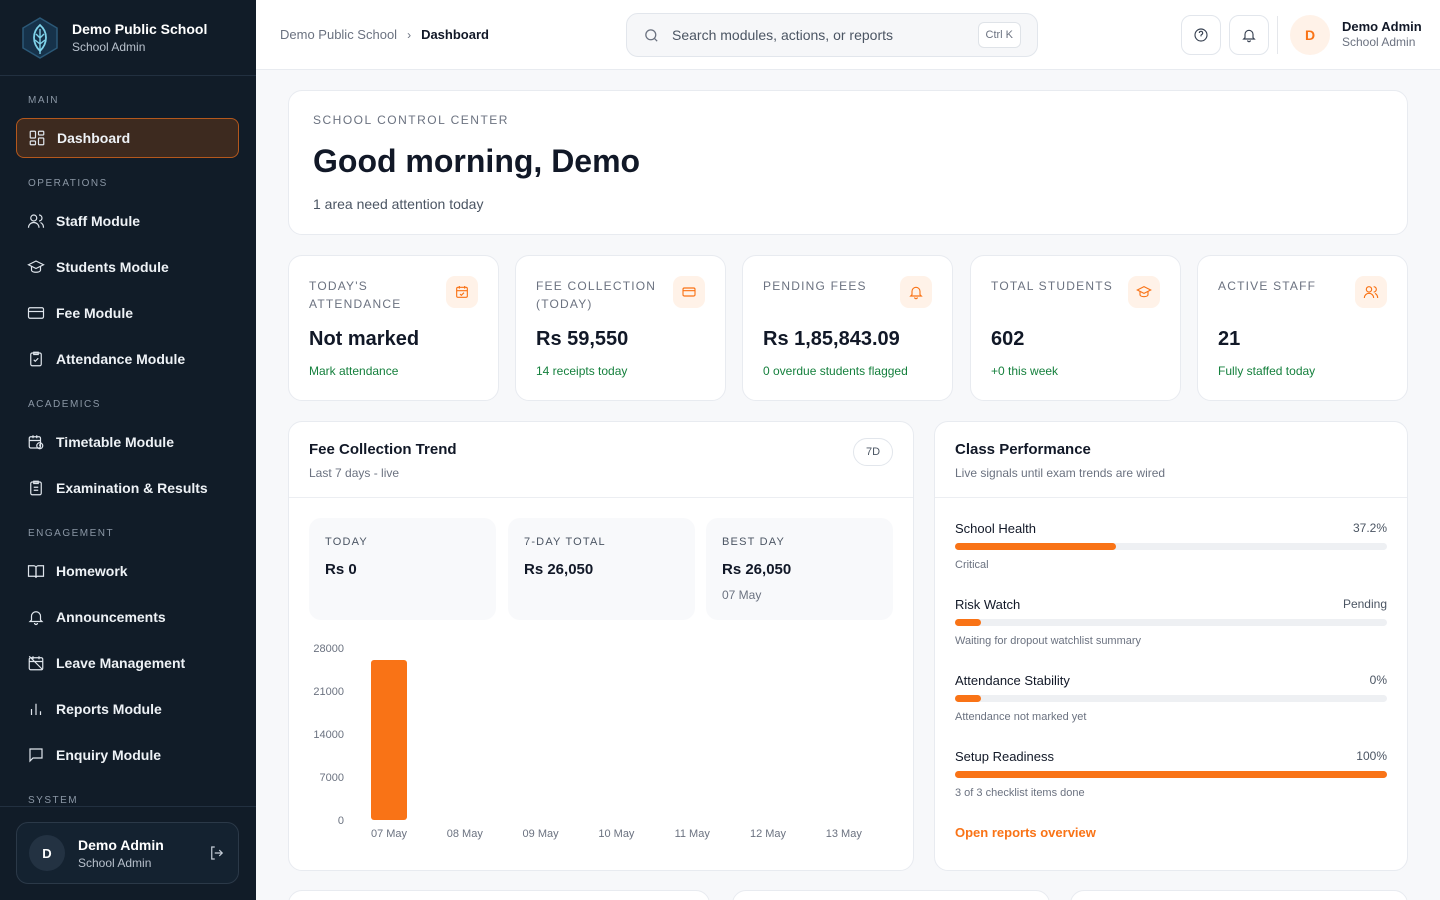 Image resolution: width=1440 pixels, height=900 pixels. What do you see at coordinates (36, 618) in the screenshot?
I see `bell-icon` at bounding box center [36, 618].